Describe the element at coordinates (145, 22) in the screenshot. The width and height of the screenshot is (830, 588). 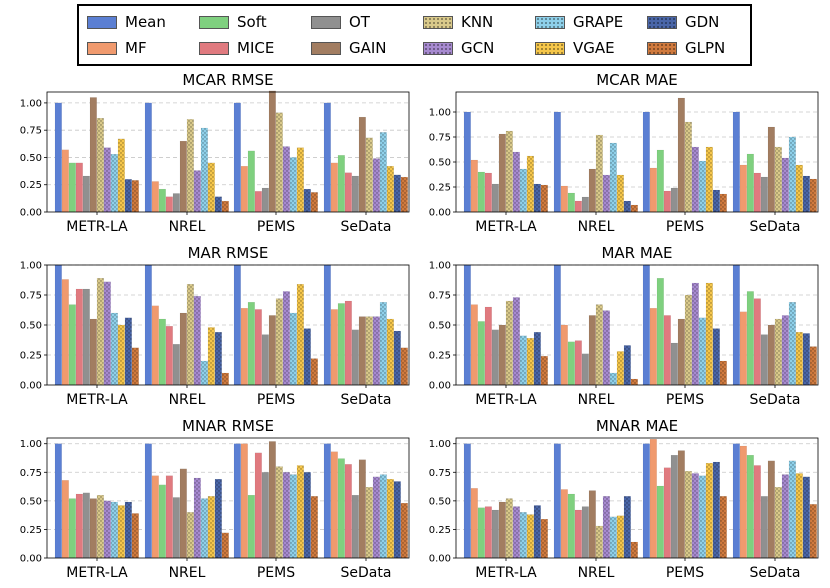
I see `legend-label: Mean` at that location.